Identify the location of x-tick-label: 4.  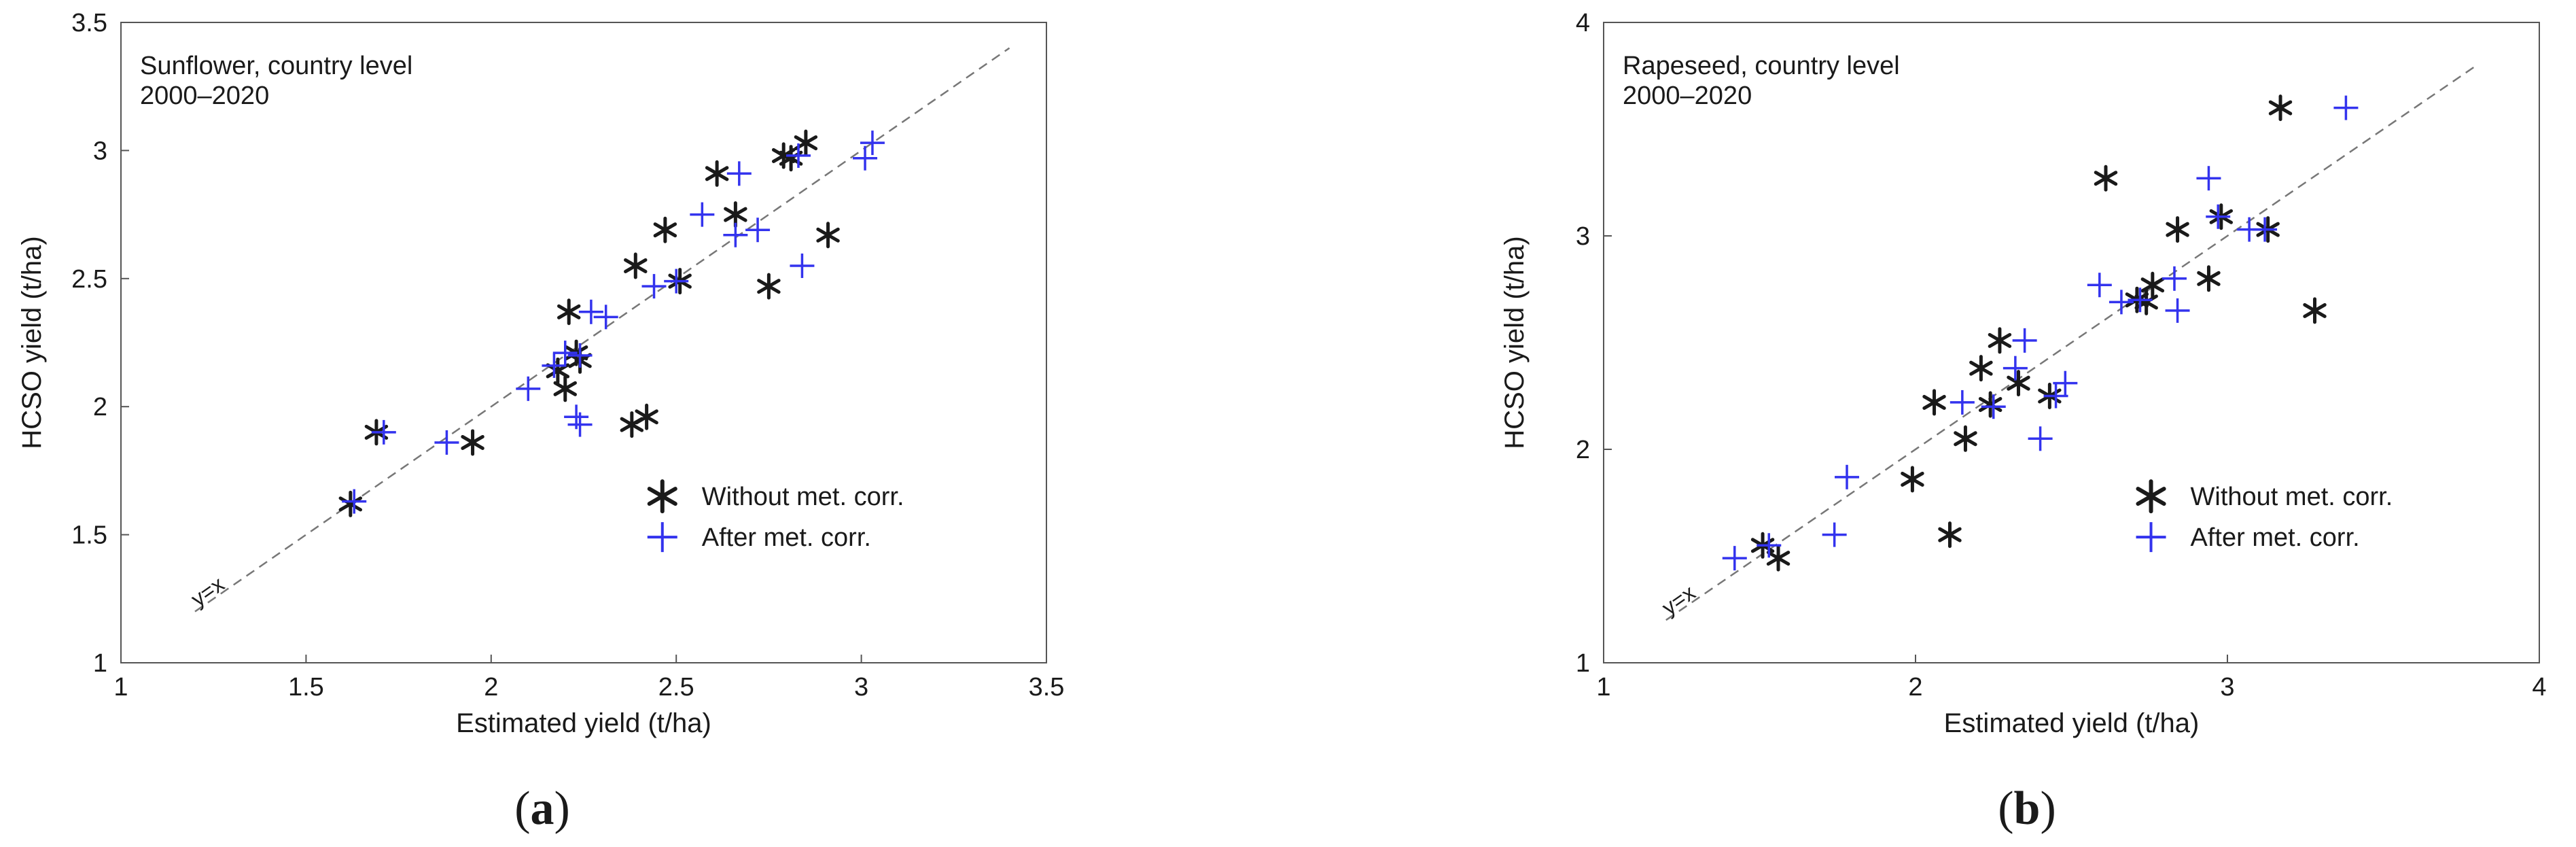
(2539, 687).